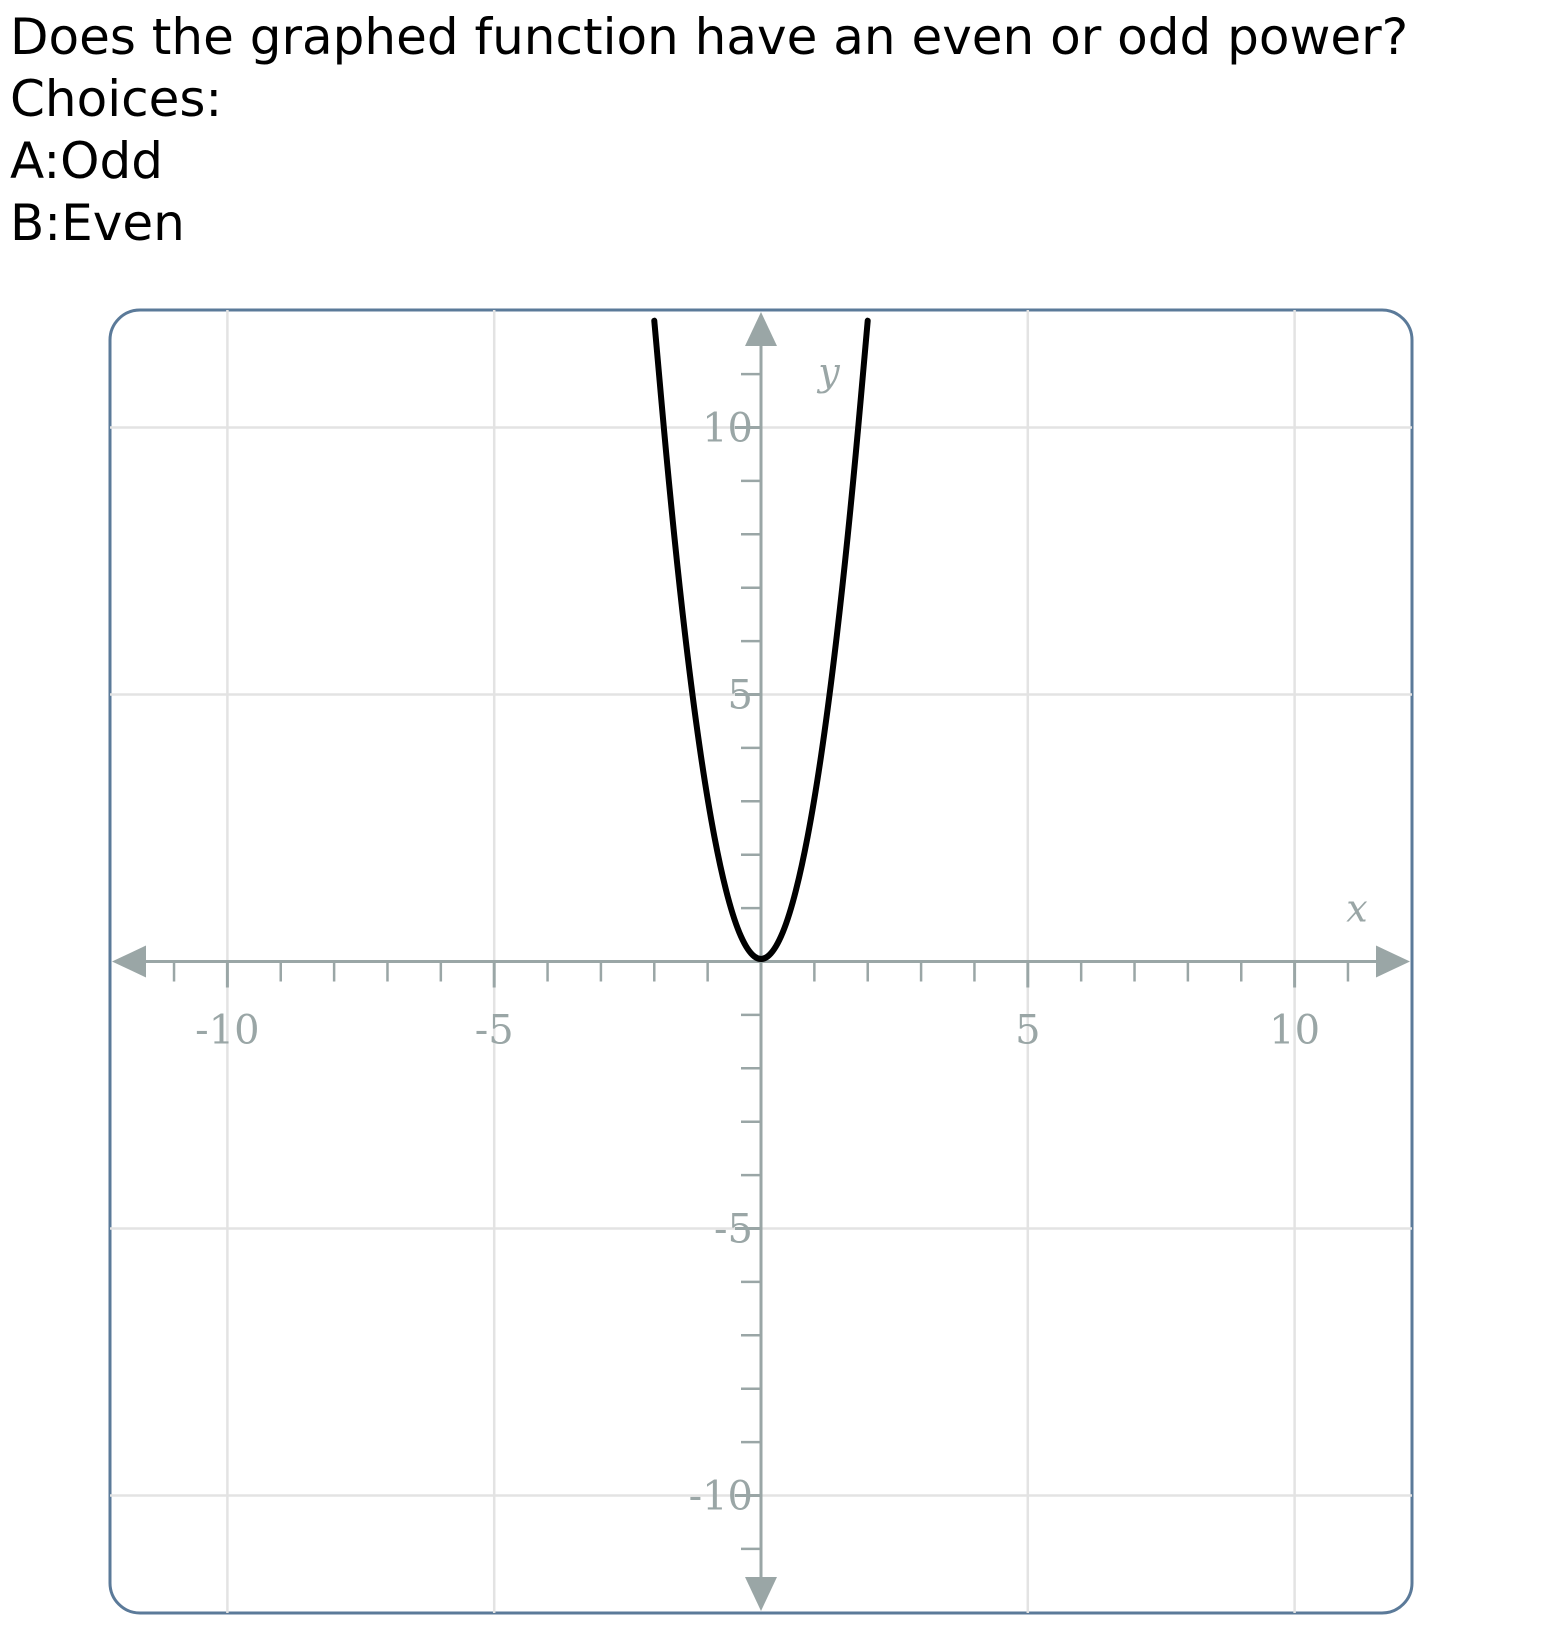 The image size is (1566, 1629). I want to click on y-axis-bottom-arrow, so click(761, 1594).